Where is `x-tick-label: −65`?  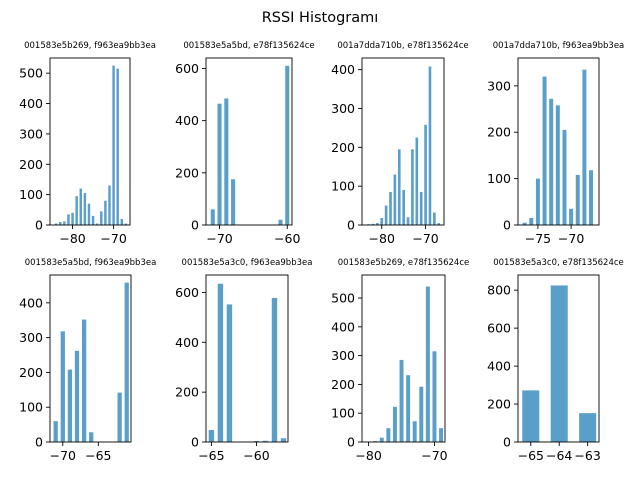
x-tick-label: −65 is located at coordinates (98, 455).